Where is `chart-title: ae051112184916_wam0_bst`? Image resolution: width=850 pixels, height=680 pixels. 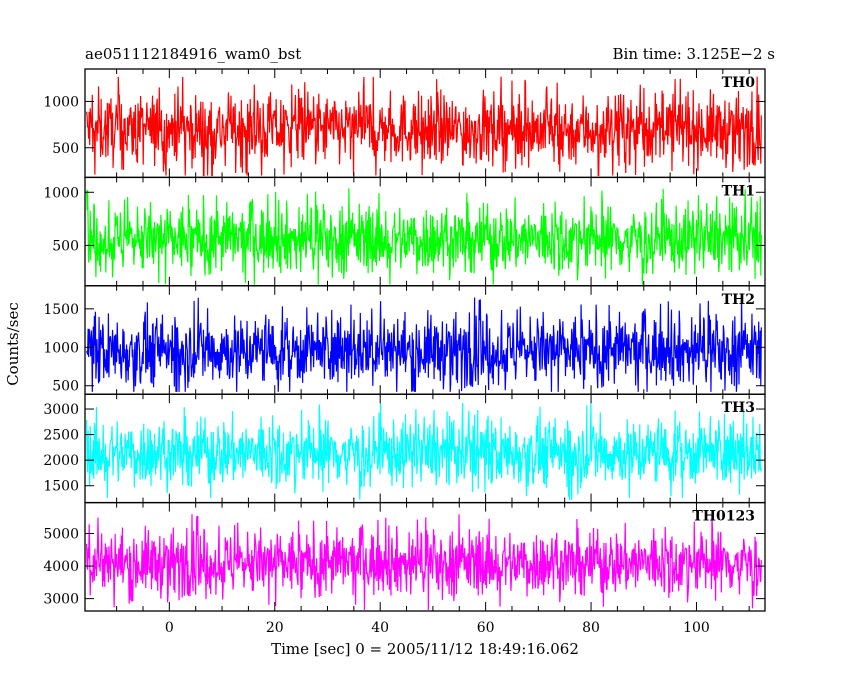
chart-title: ae051112184916_wam0_bst is located at coordinates (193, 54).